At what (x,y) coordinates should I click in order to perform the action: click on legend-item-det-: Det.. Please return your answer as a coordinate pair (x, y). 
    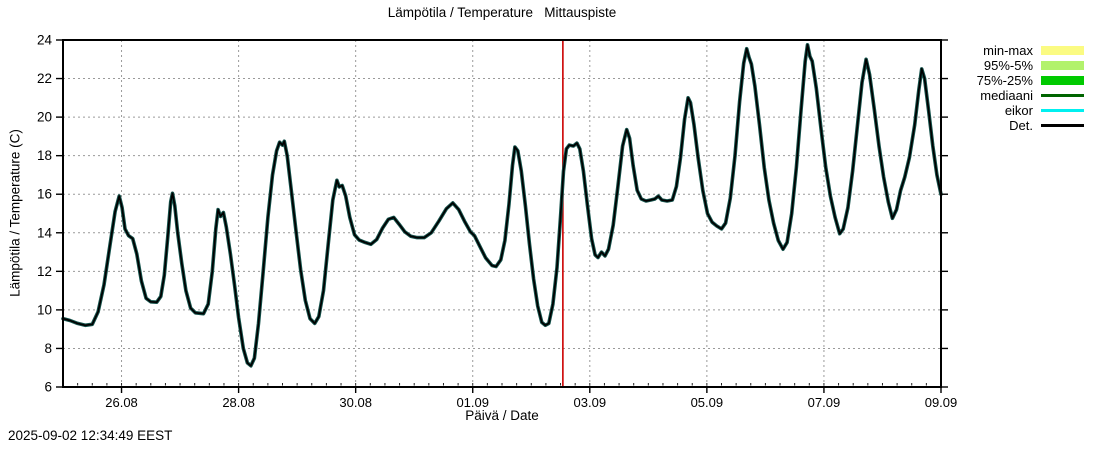
    Looking at the image, I should click on (1030, 125).